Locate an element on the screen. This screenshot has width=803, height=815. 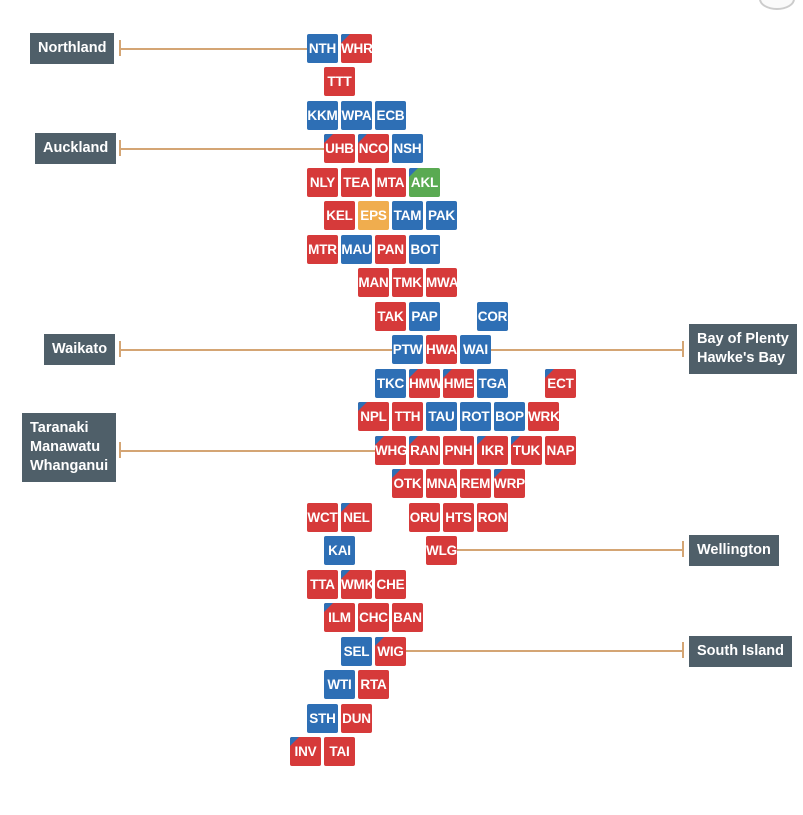
electorate-tile-tkc: TKC is located at coordinates (390, 383).